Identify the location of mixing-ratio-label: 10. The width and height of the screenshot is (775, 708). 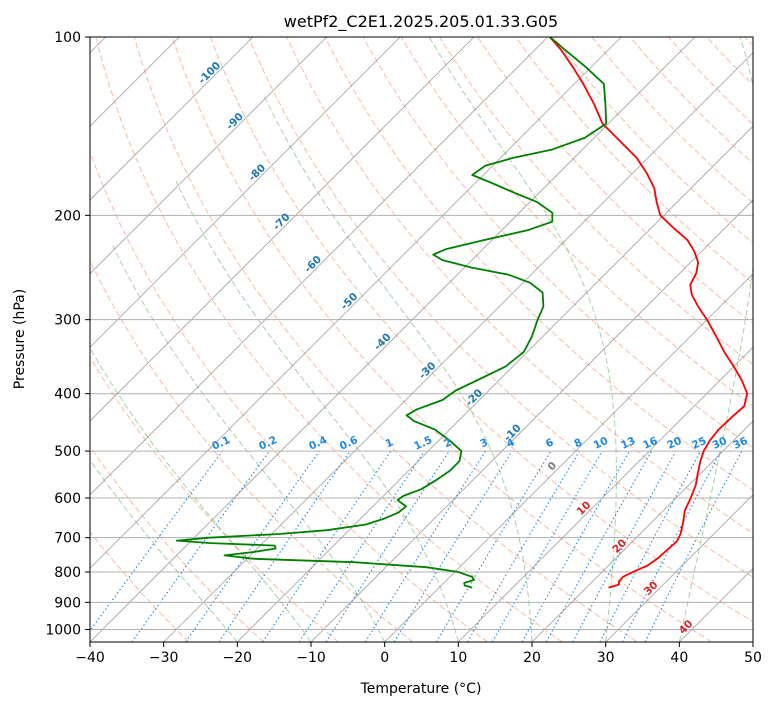
(601, 443).